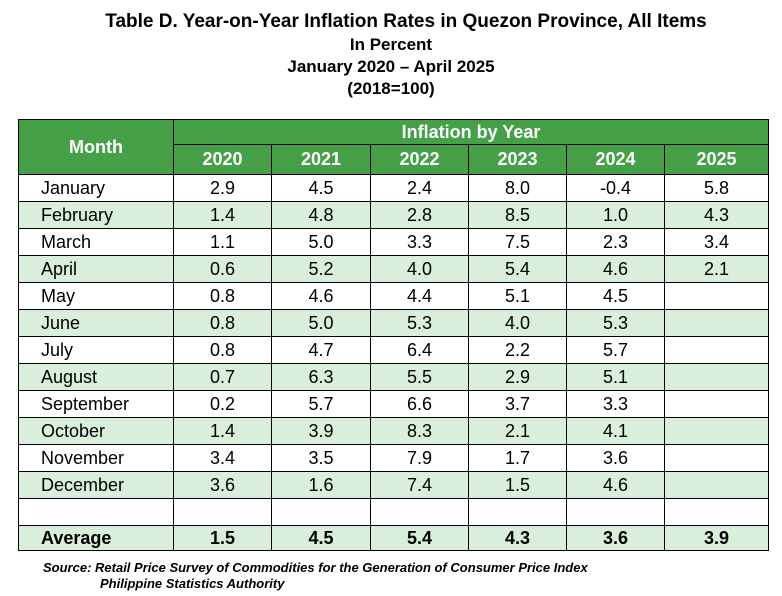  I want to click on value-cell: 4.4, so click(419, 296).